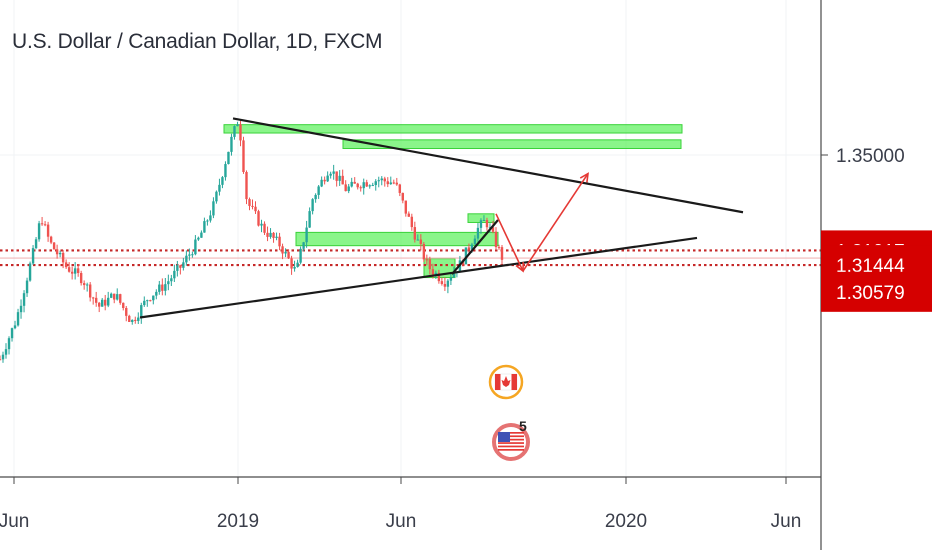  Describe the element at coordinates (504, 437) in the screenshot. I see `us-flag-canton` at that location.